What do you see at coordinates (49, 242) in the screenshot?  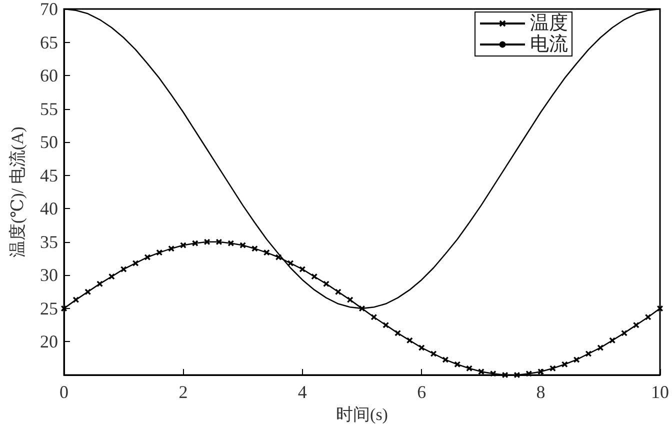 I see `y-tick-label: 35` at bounding box center [49, 242].